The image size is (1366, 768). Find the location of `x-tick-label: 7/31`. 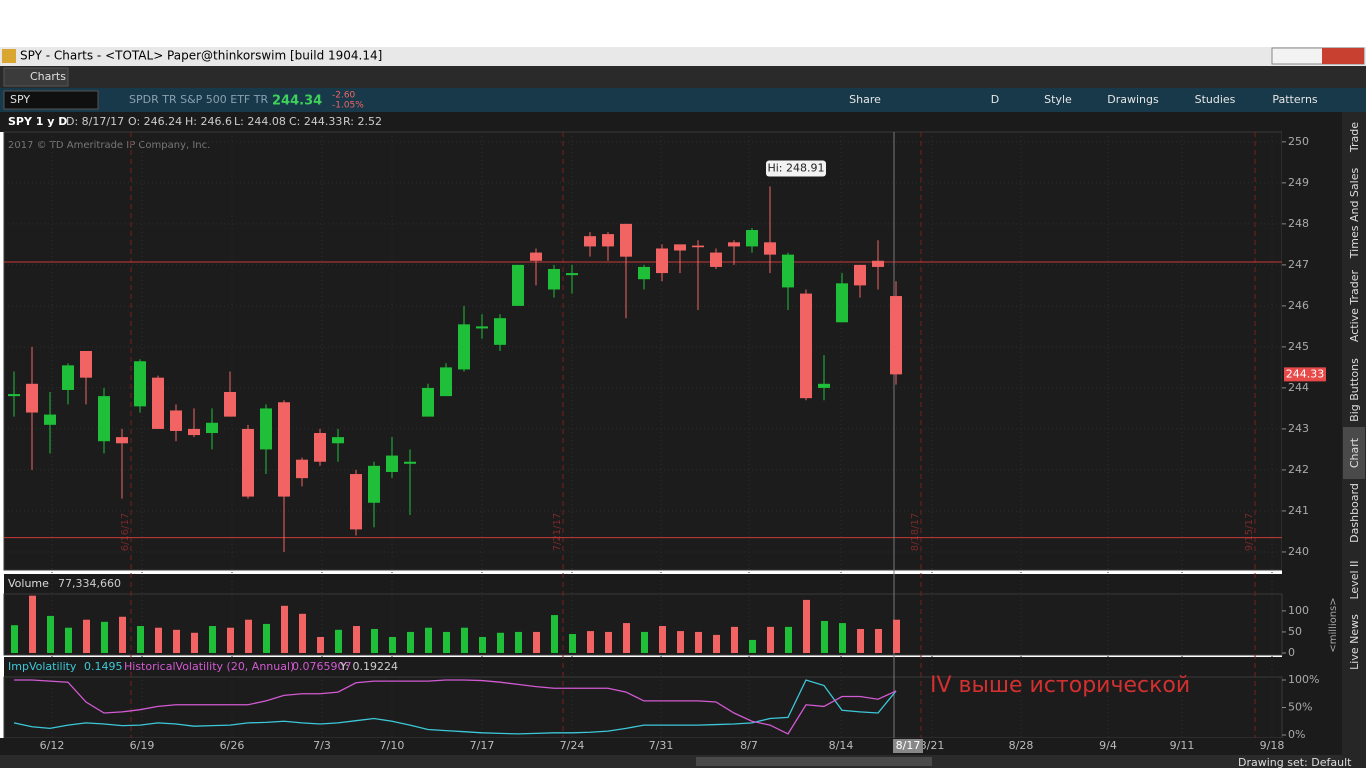

x-tick-label: 7/31 is located at coordinates (661, 745).